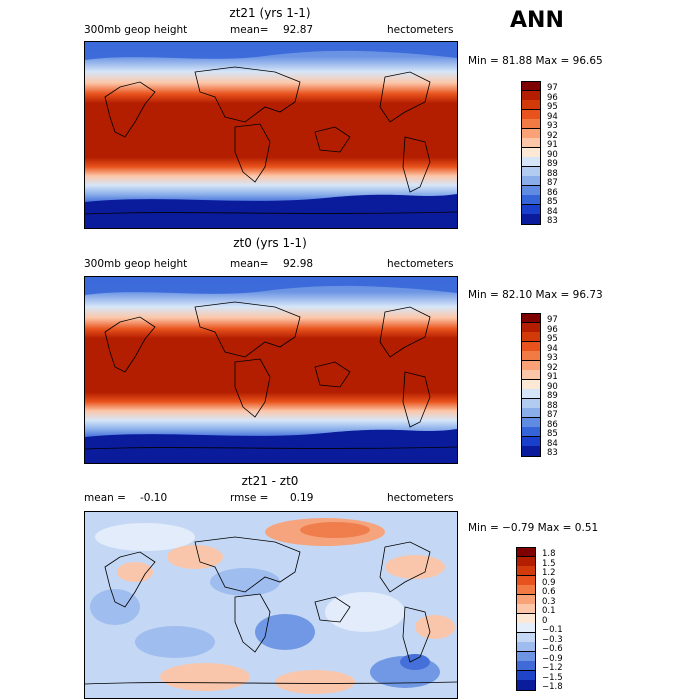 This screenshot has width=700, height=700. Describe the element at coordinates (298, 30) in the screenshot. I see `panel-1-mean-value: 92.87` at that location.